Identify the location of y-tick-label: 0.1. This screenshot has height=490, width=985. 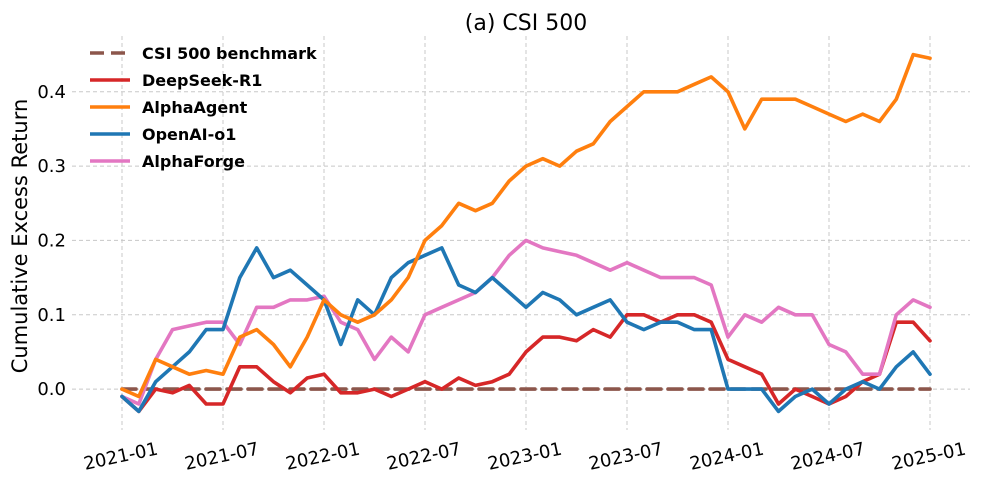
(51, 315).